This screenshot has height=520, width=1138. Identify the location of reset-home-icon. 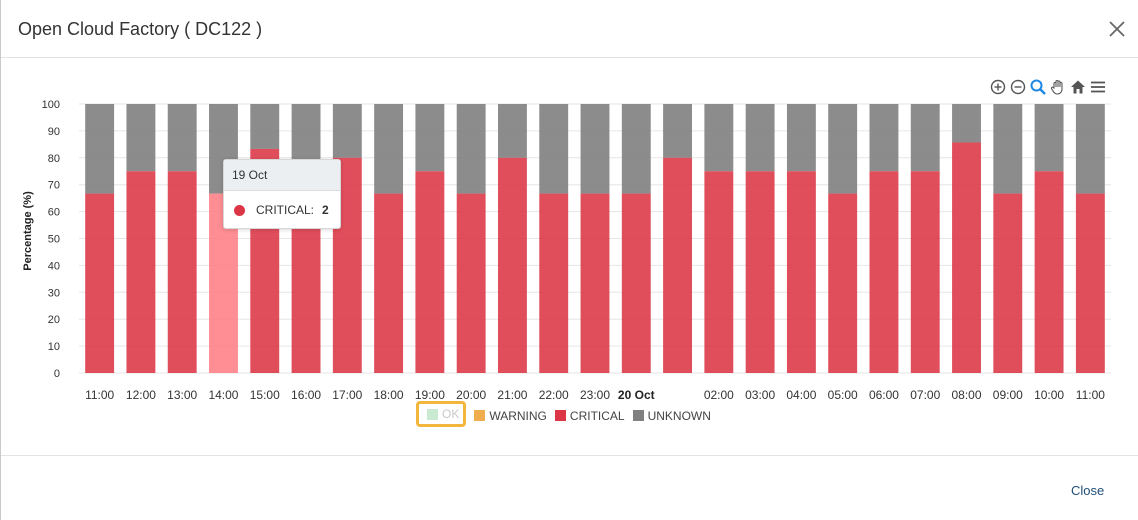
(1078, 87).